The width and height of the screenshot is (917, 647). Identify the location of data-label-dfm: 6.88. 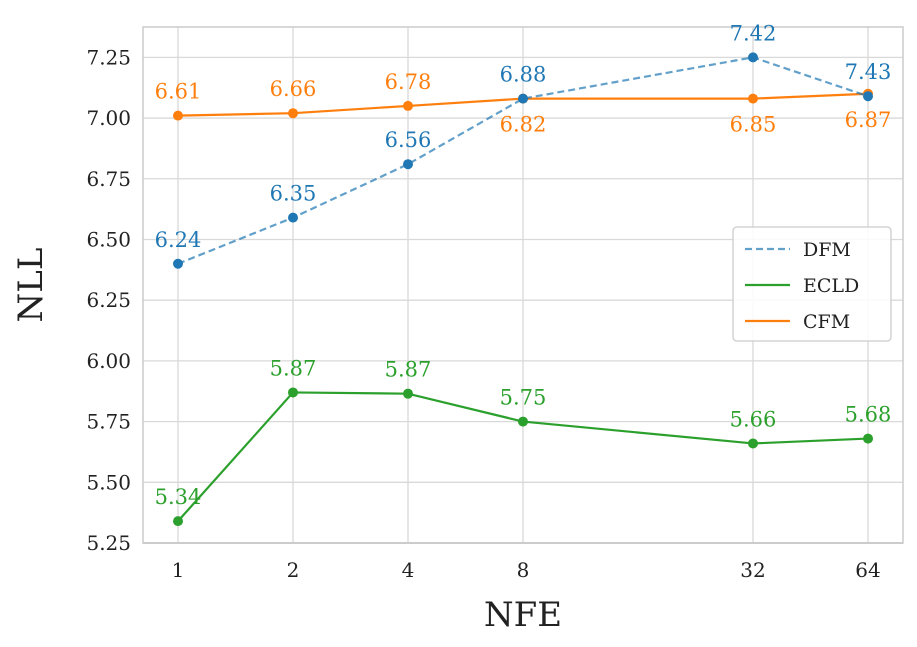
(523, 75).